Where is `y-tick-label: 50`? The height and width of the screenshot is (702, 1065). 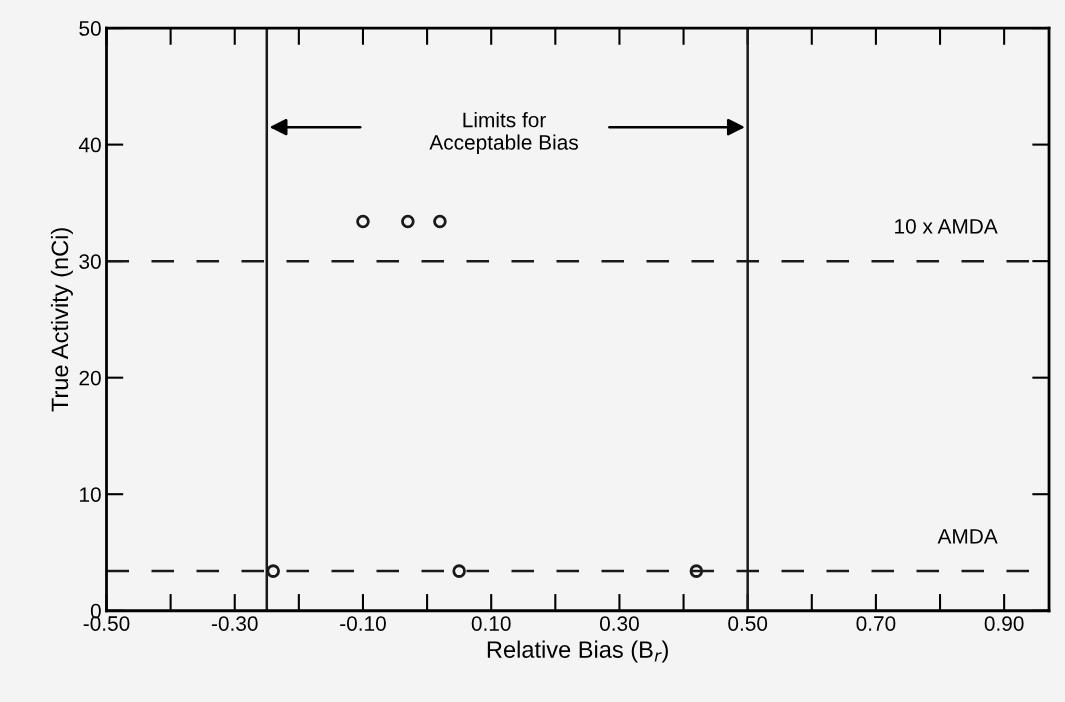 y-tick-label: 50 is located at coordinates (90, 28).